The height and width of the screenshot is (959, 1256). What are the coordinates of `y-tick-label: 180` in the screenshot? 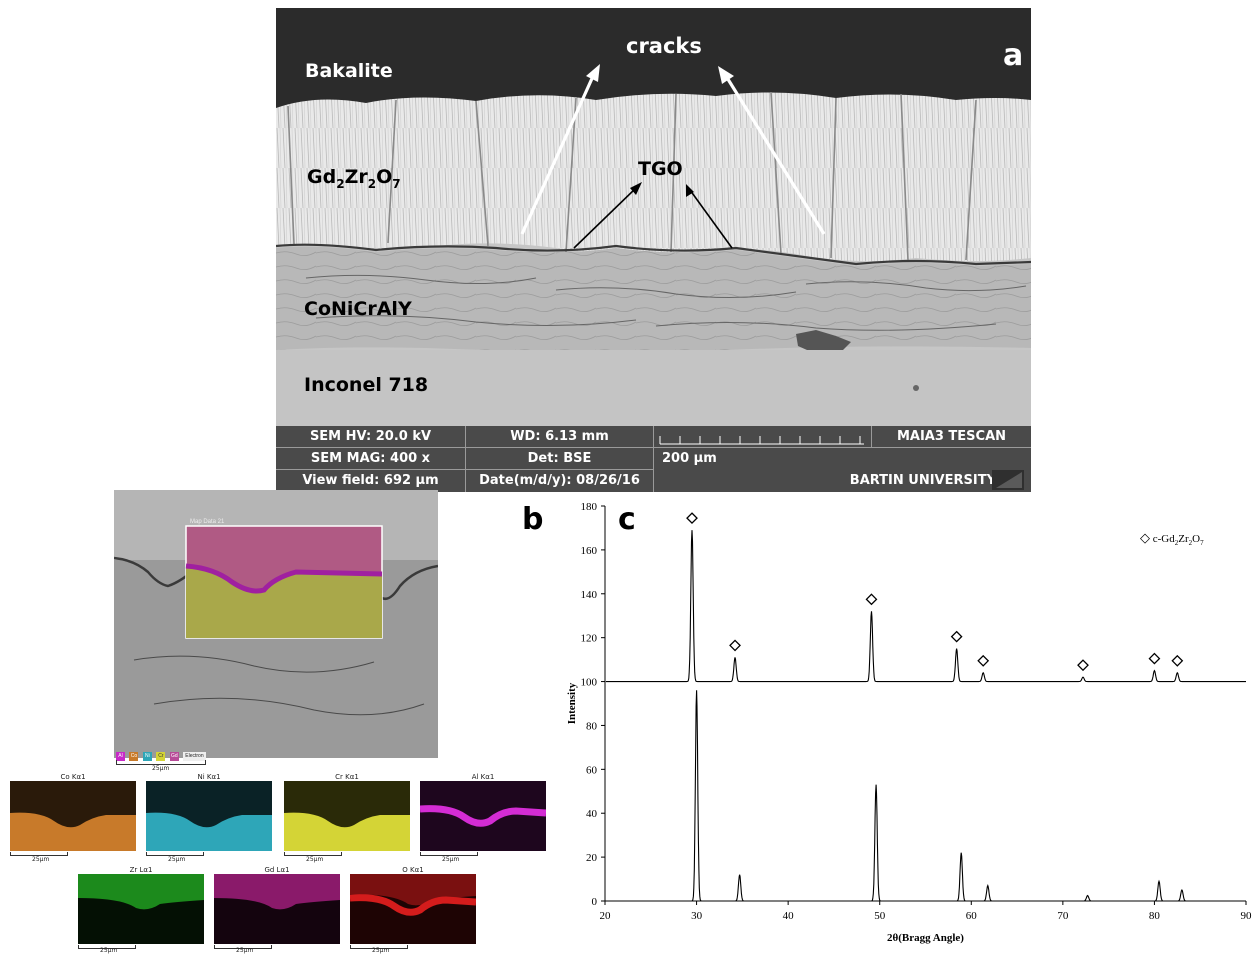 It's located at (589, 507).